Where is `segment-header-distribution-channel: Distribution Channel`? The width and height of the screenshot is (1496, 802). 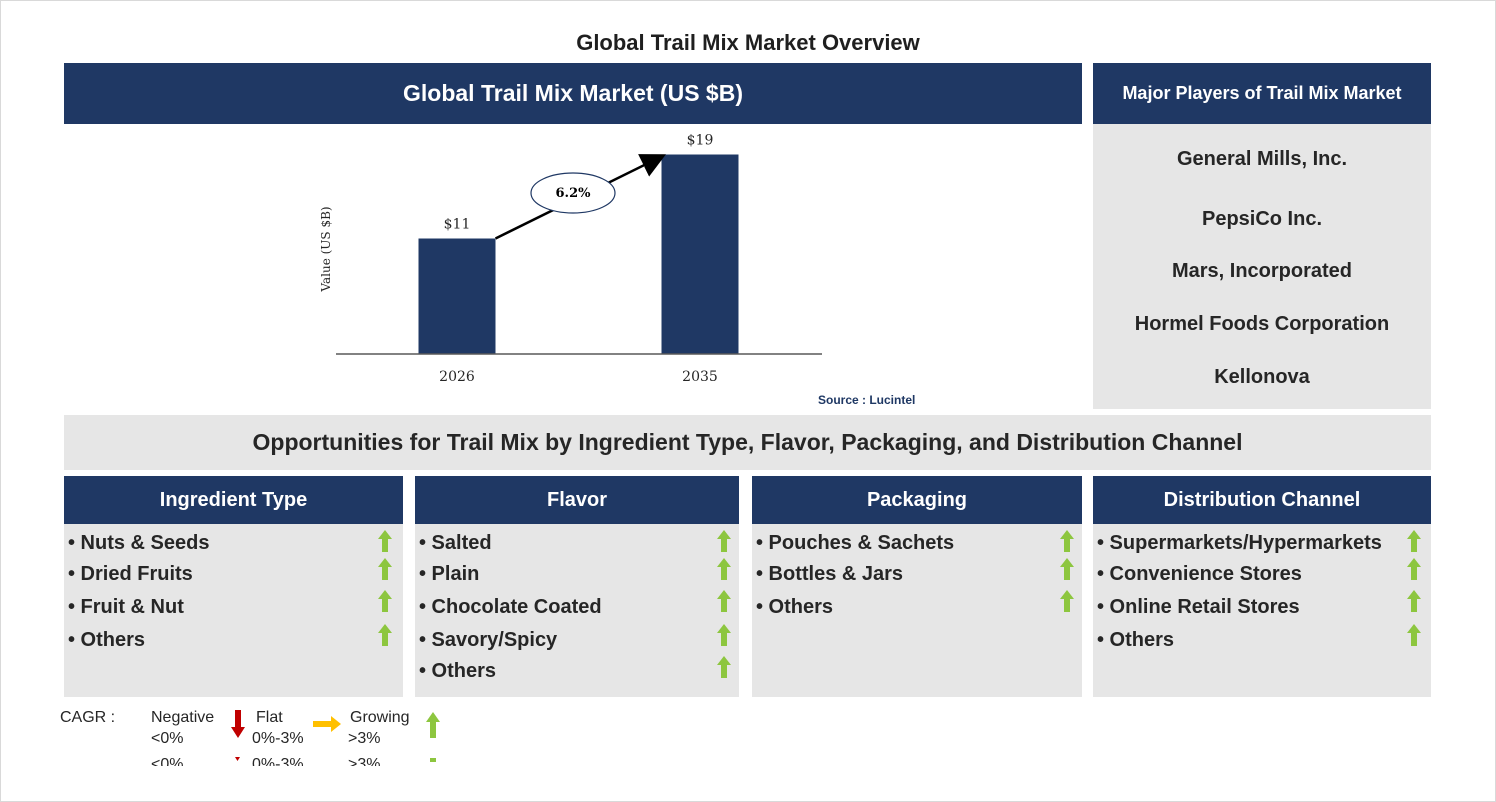 segment-header-distribution-channel: Distribution Channel is located at coordinates (1262, 500).